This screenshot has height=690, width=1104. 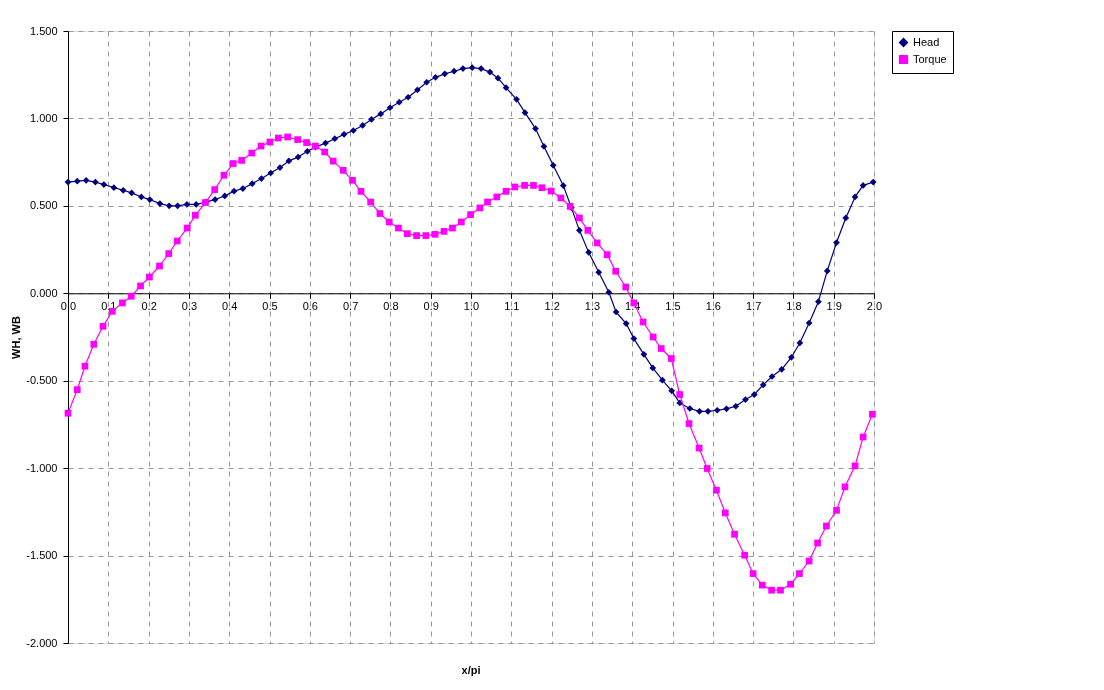 I want to click on x-tick-label: 1.5, so click(x=673, y=305).